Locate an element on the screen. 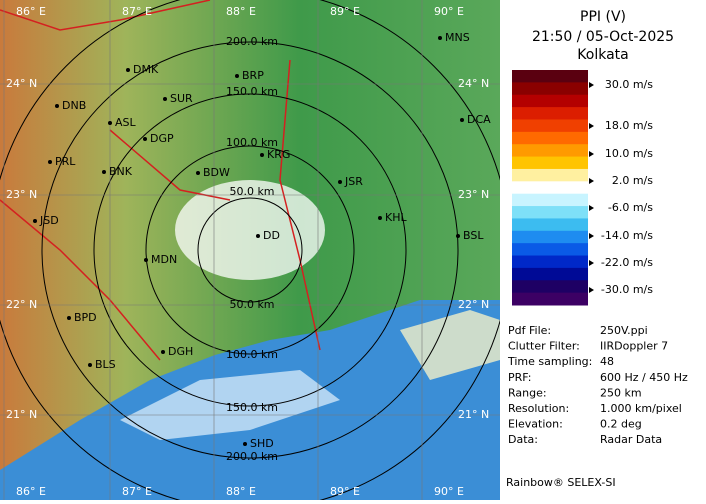 The height and width of the screenshot is (504, 706). scale-label: 10.0 m/s is located at coordinates (629, 153).